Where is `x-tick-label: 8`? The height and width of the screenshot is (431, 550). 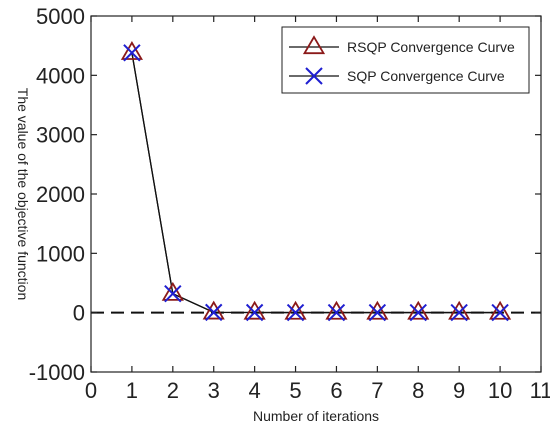
x-tick-label: 8 is located at coordinates (418, 390).